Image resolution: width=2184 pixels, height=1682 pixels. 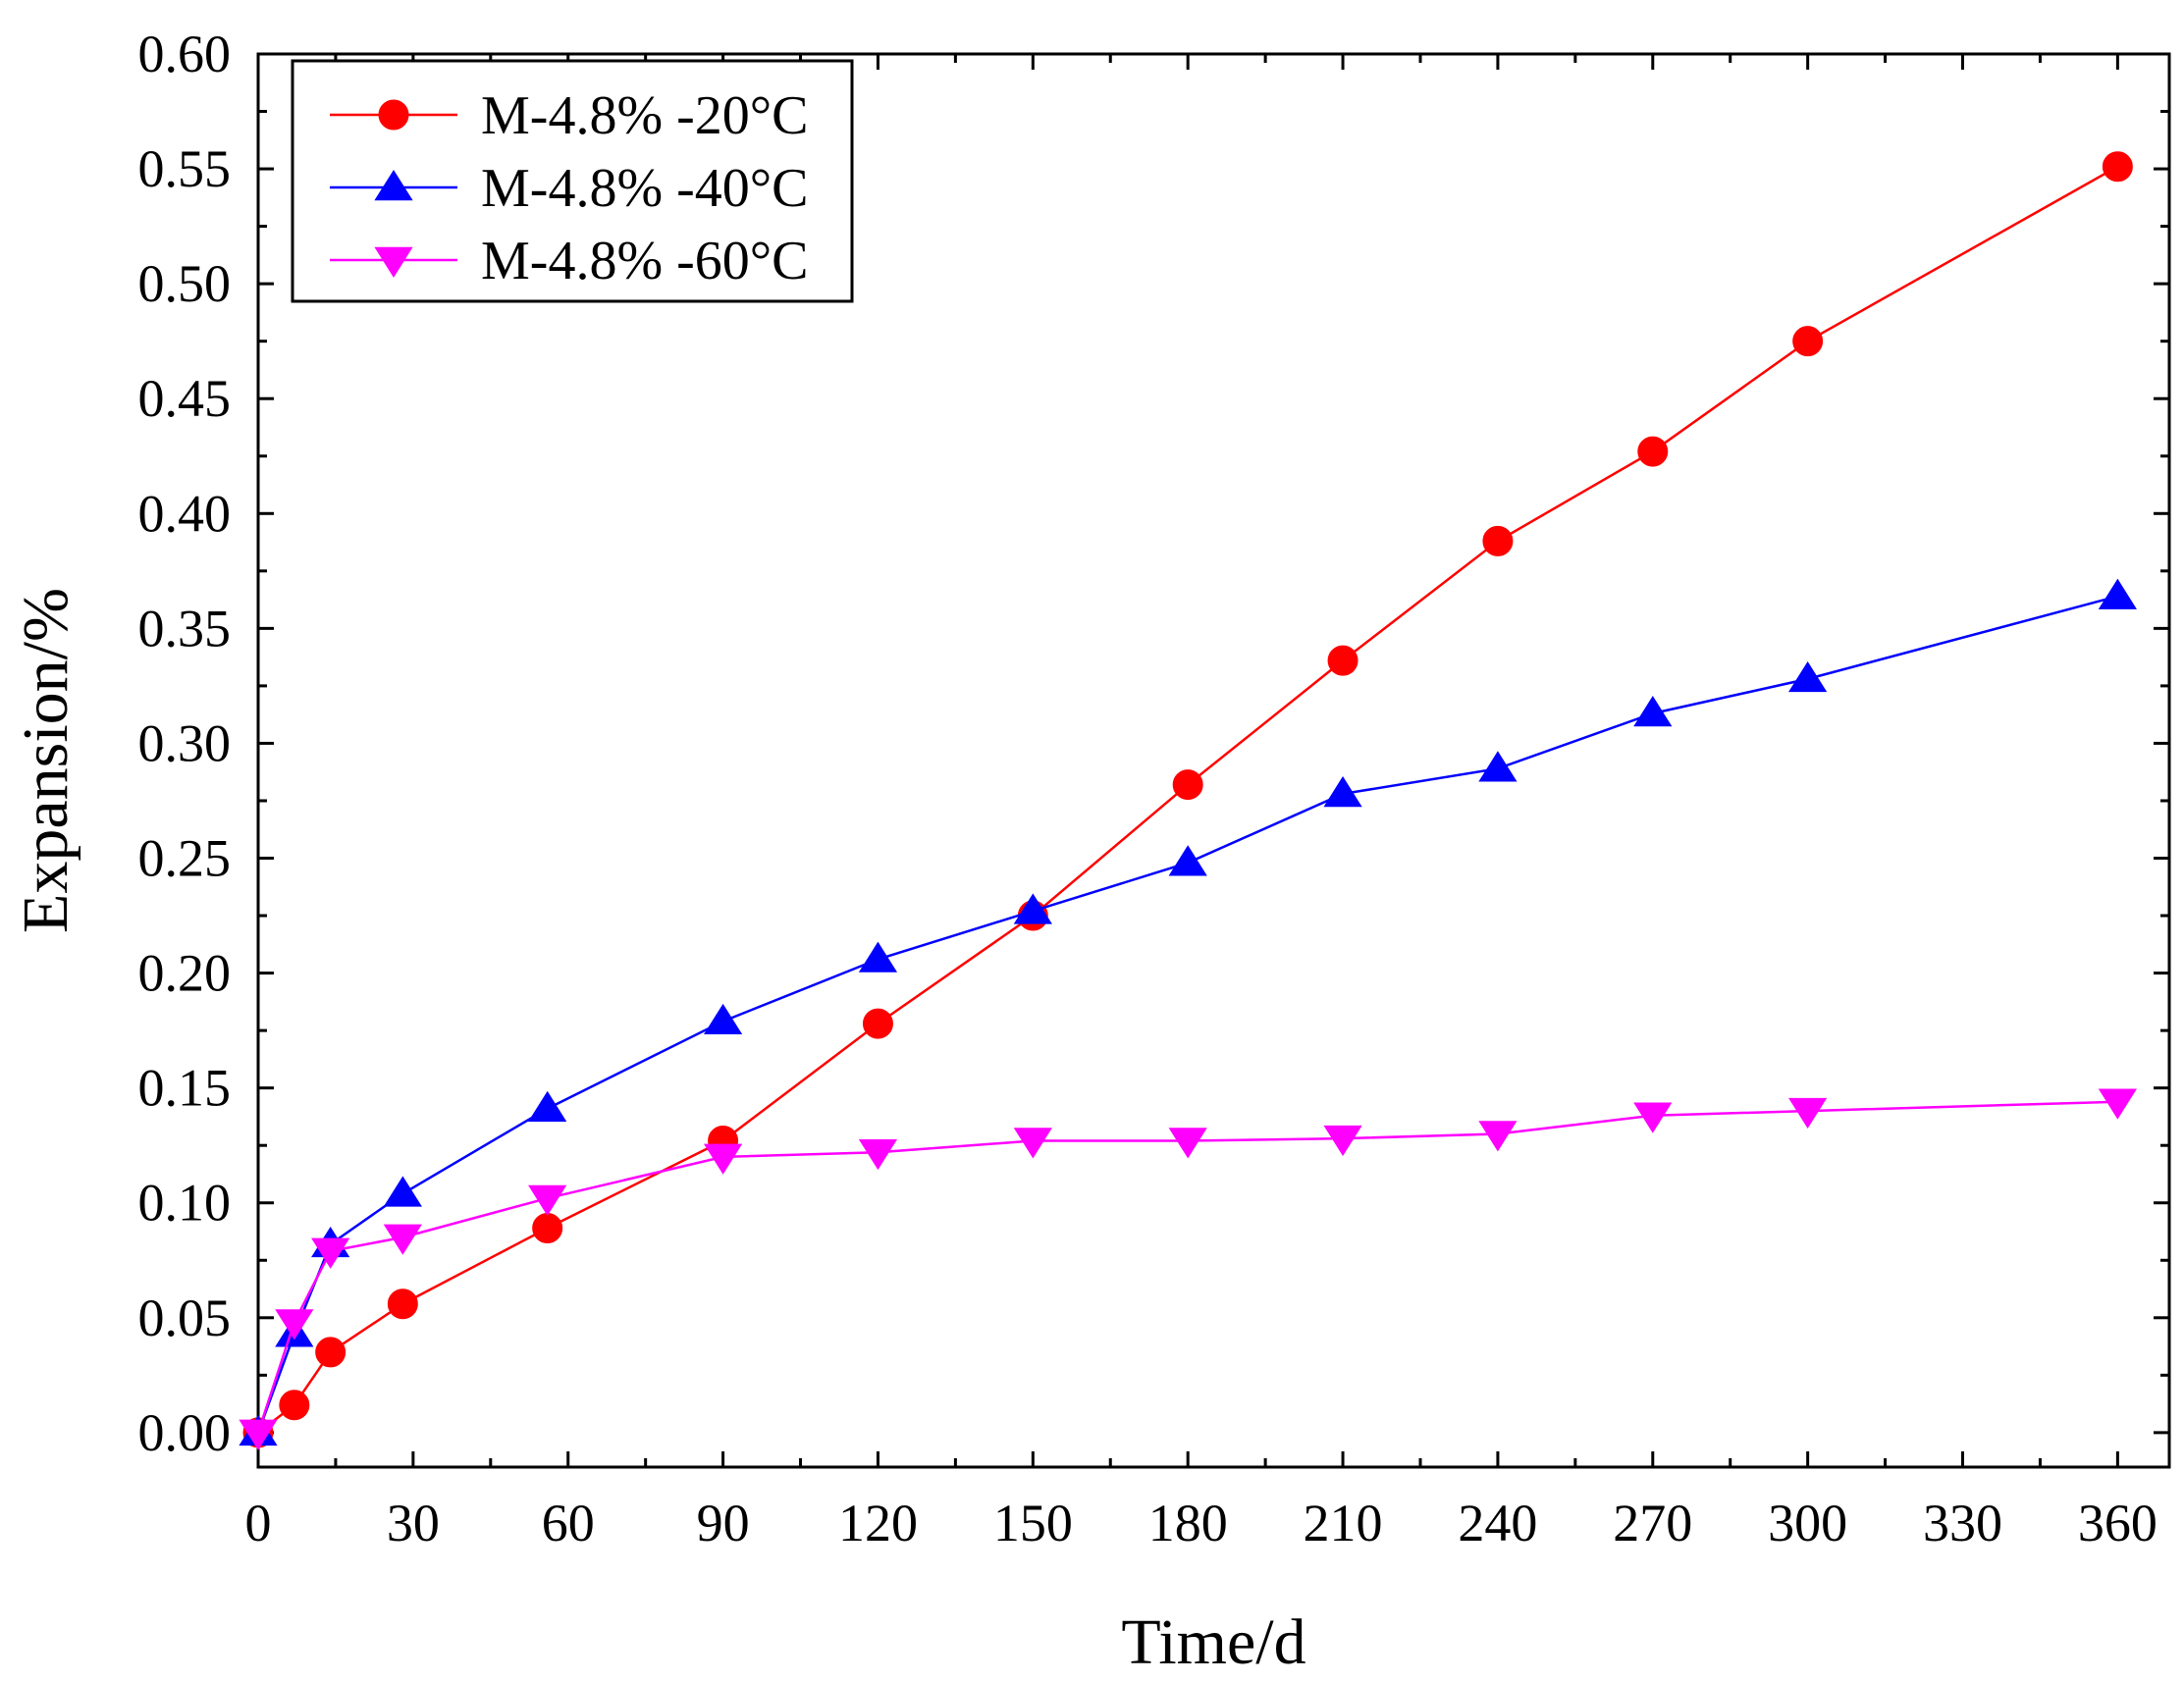 I want to click on x-tick-label: 300, so click(x=1807, y=1523).